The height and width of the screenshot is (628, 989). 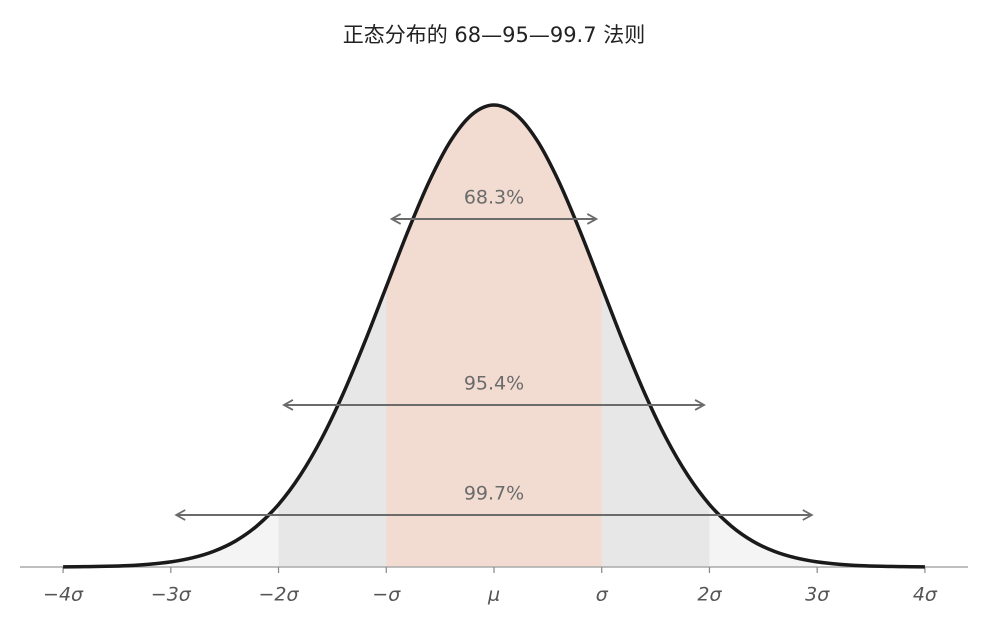 What do you see at coordinates (817, 595) in the screenshot?
I see `x-tick-label: 3σ` at bounding box center [817, 595].